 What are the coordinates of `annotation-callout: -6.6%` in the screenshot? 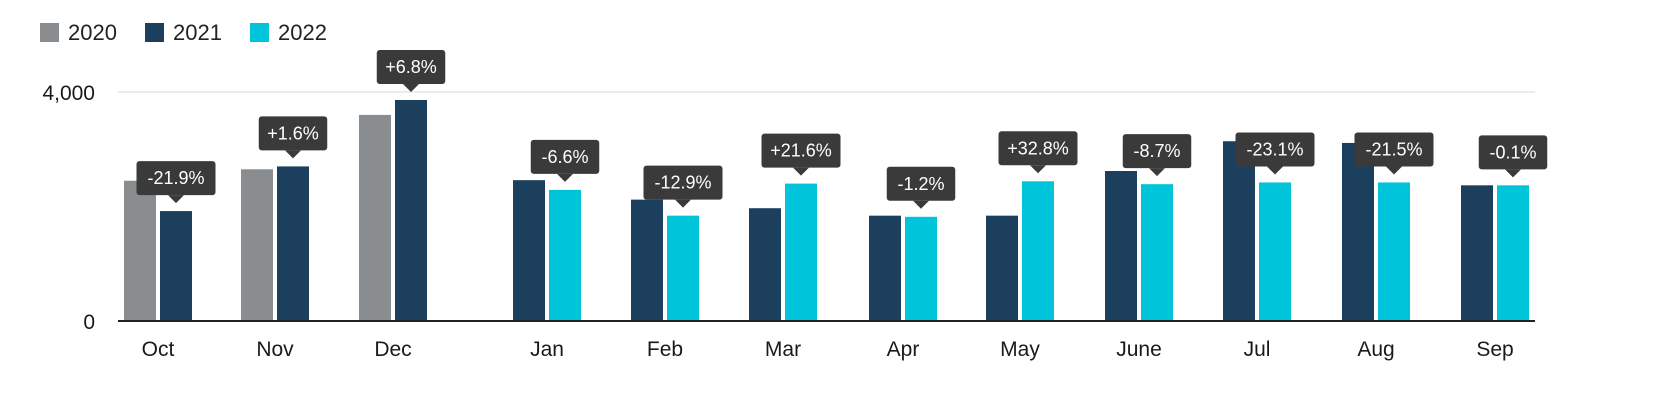 It's located at (565, 160).